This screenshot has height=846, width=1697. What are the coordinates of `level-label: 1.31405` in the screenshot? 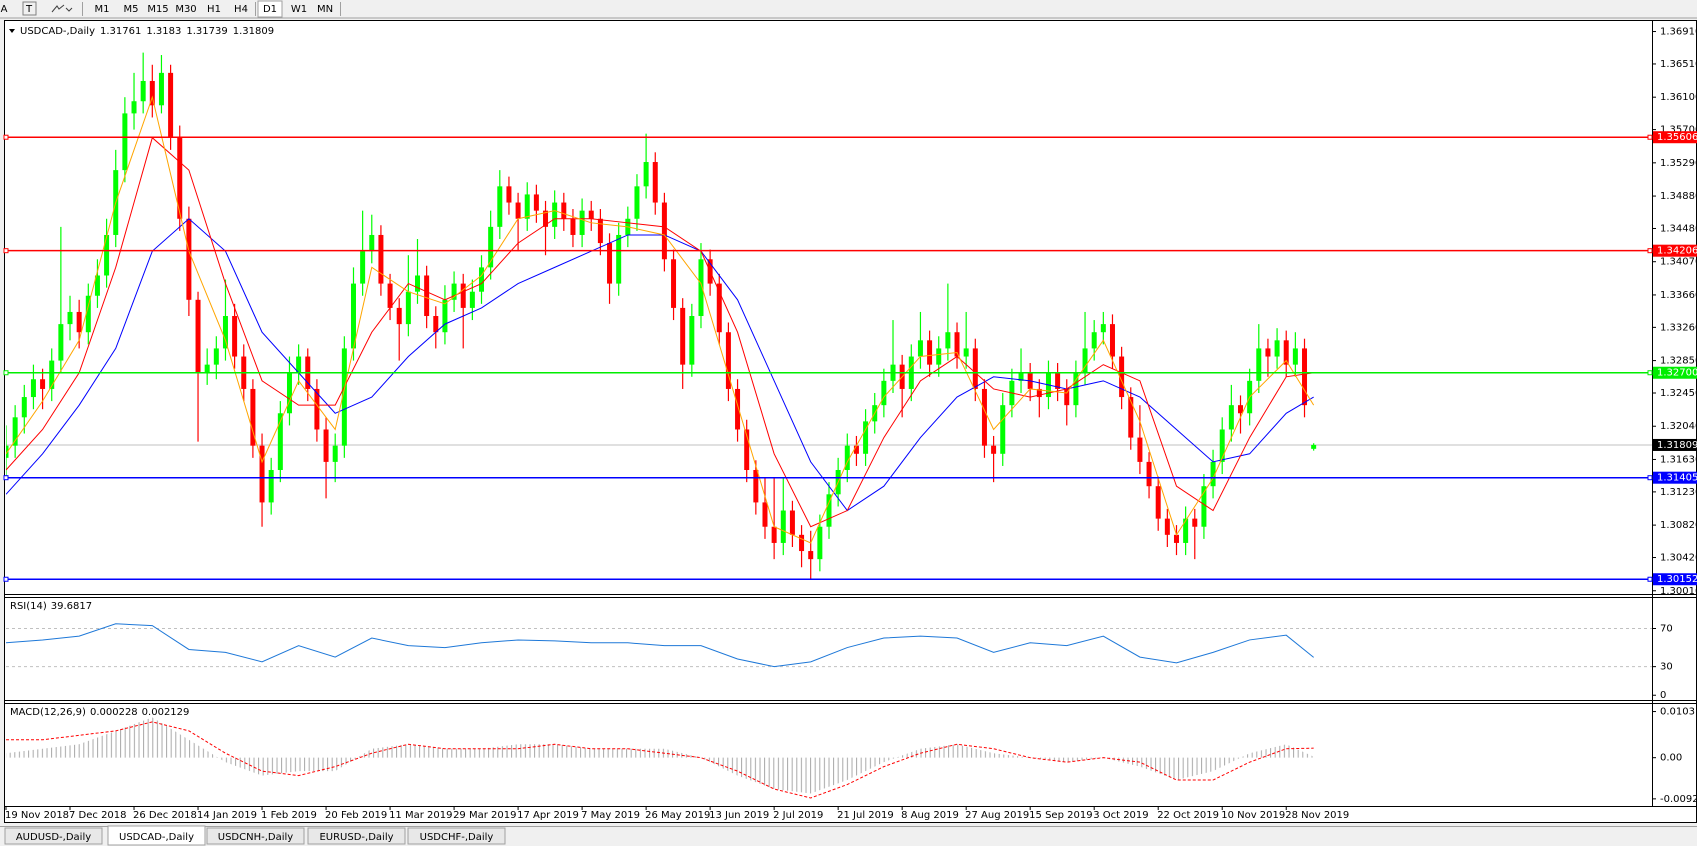 It's located at (1677, 478).